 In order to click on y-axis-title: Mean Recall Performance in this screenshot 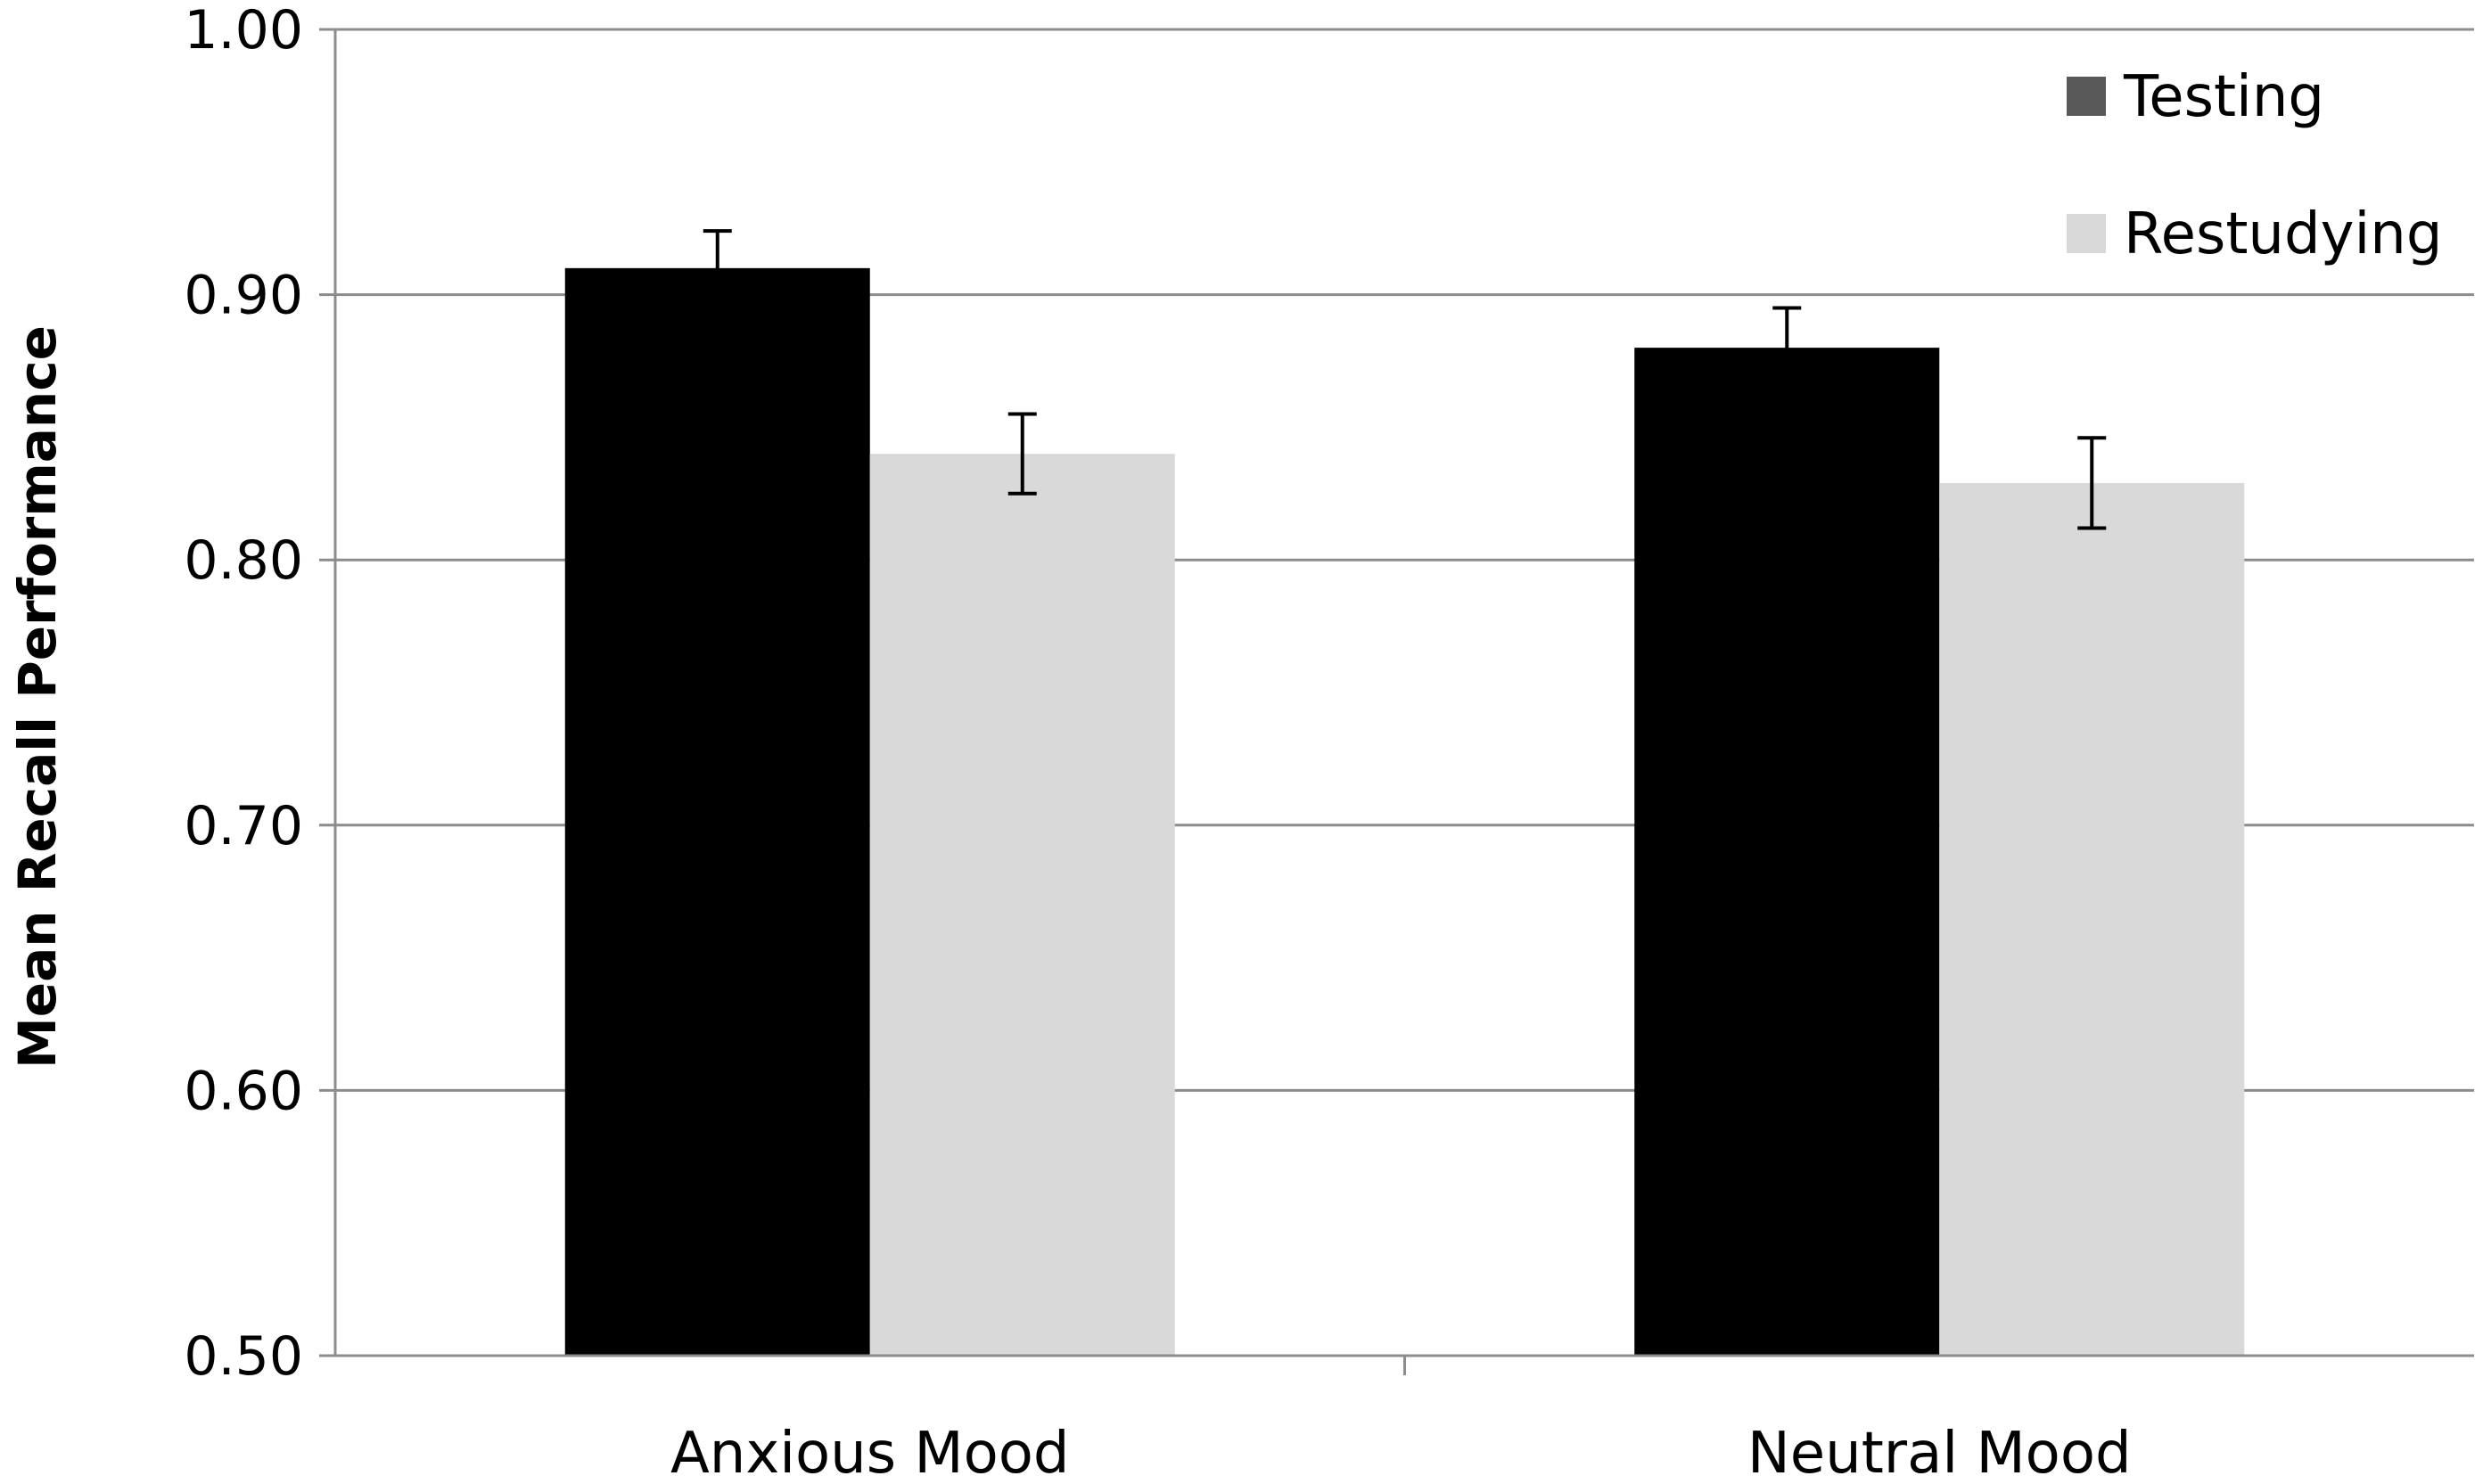, I will do `click(37, 697)`.